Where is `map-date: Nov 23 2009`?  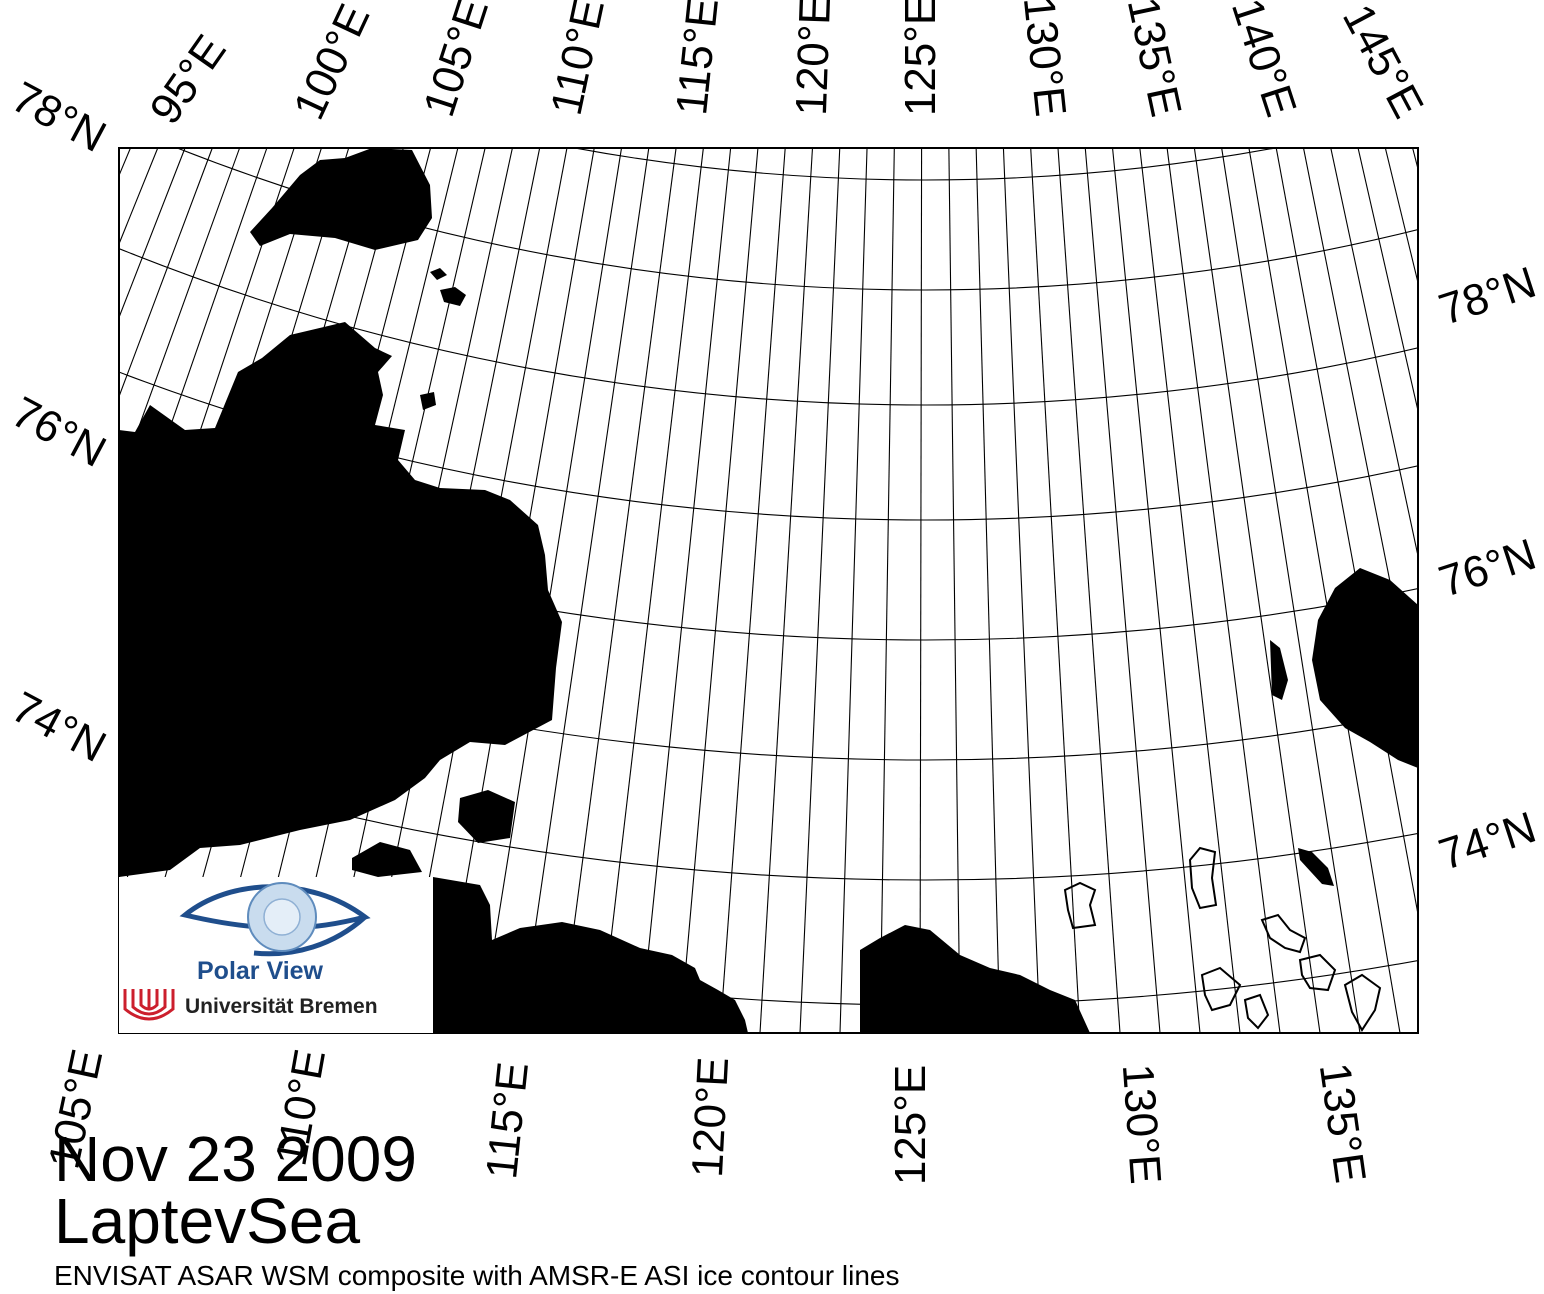 map-date: Nov 23 2009 is located at coordinates (235, 1159).